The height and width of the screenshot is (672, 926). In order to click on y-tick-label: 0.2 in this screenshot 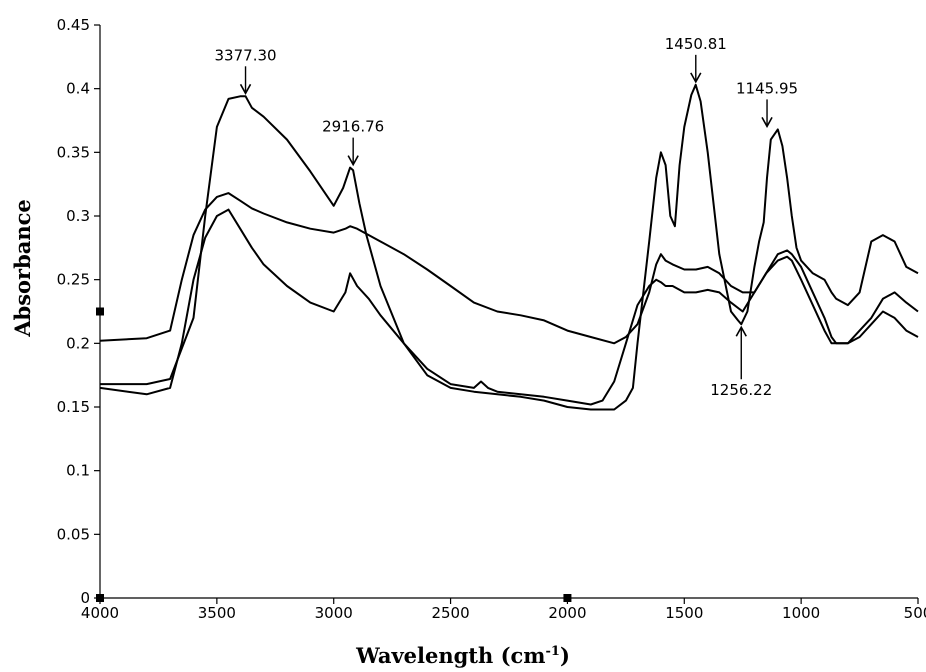, I will do `click(78, 343)`.